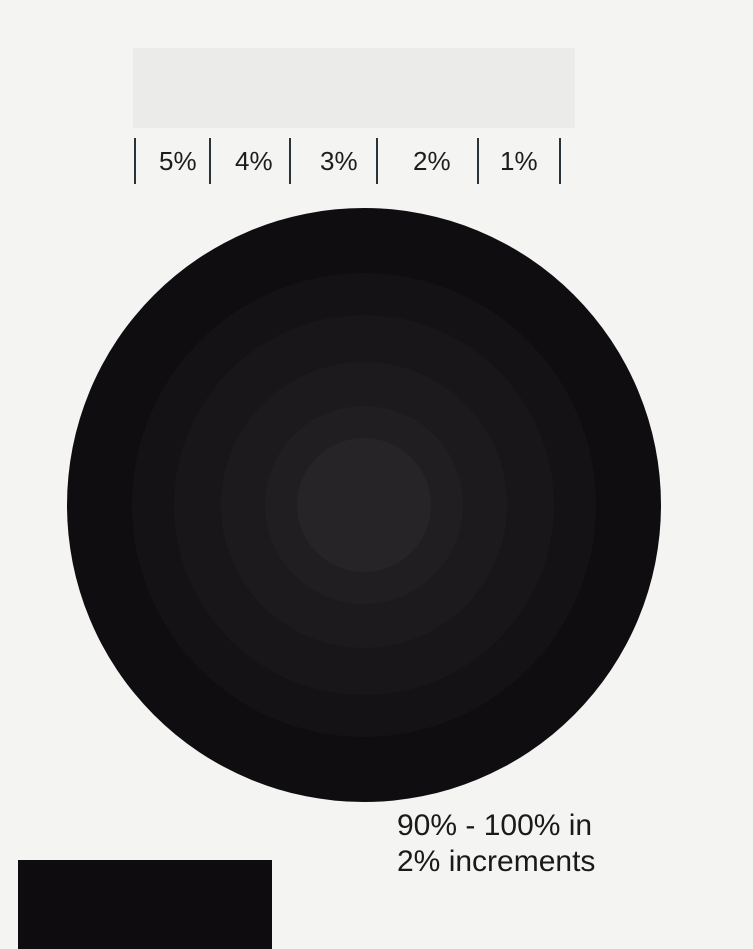 This screenshot has width=753, height=949. I want to click on scale-label-4: 4%, so click(254, 161).